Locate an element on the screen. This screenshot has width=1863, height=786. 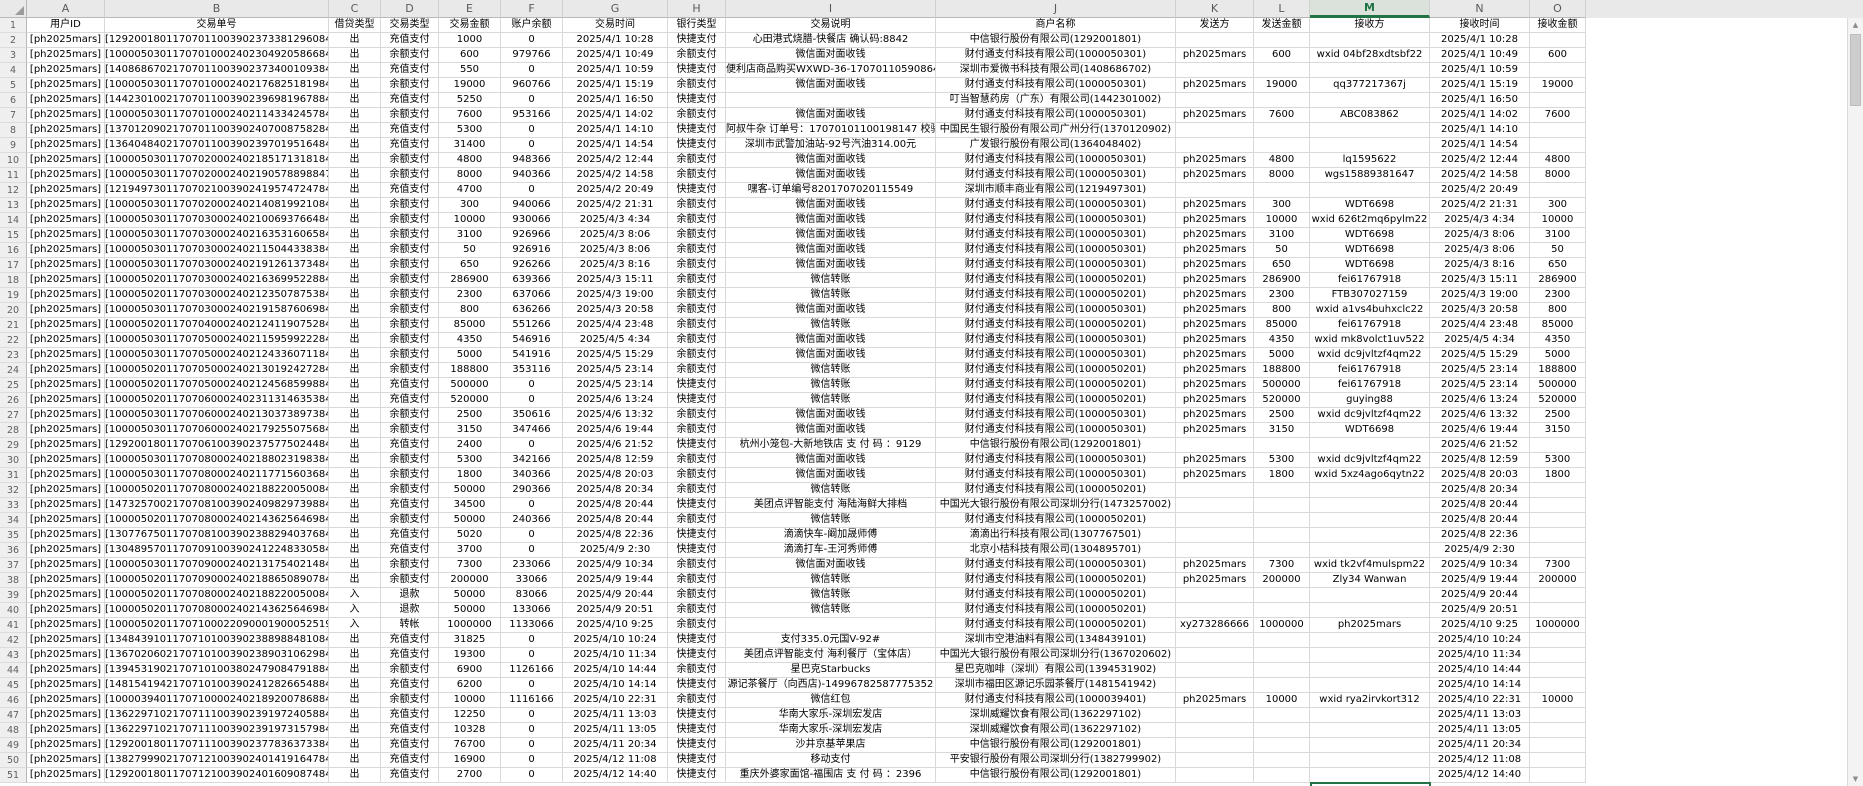
cell-l21: 85000 is located at coordinates (1282, 325).